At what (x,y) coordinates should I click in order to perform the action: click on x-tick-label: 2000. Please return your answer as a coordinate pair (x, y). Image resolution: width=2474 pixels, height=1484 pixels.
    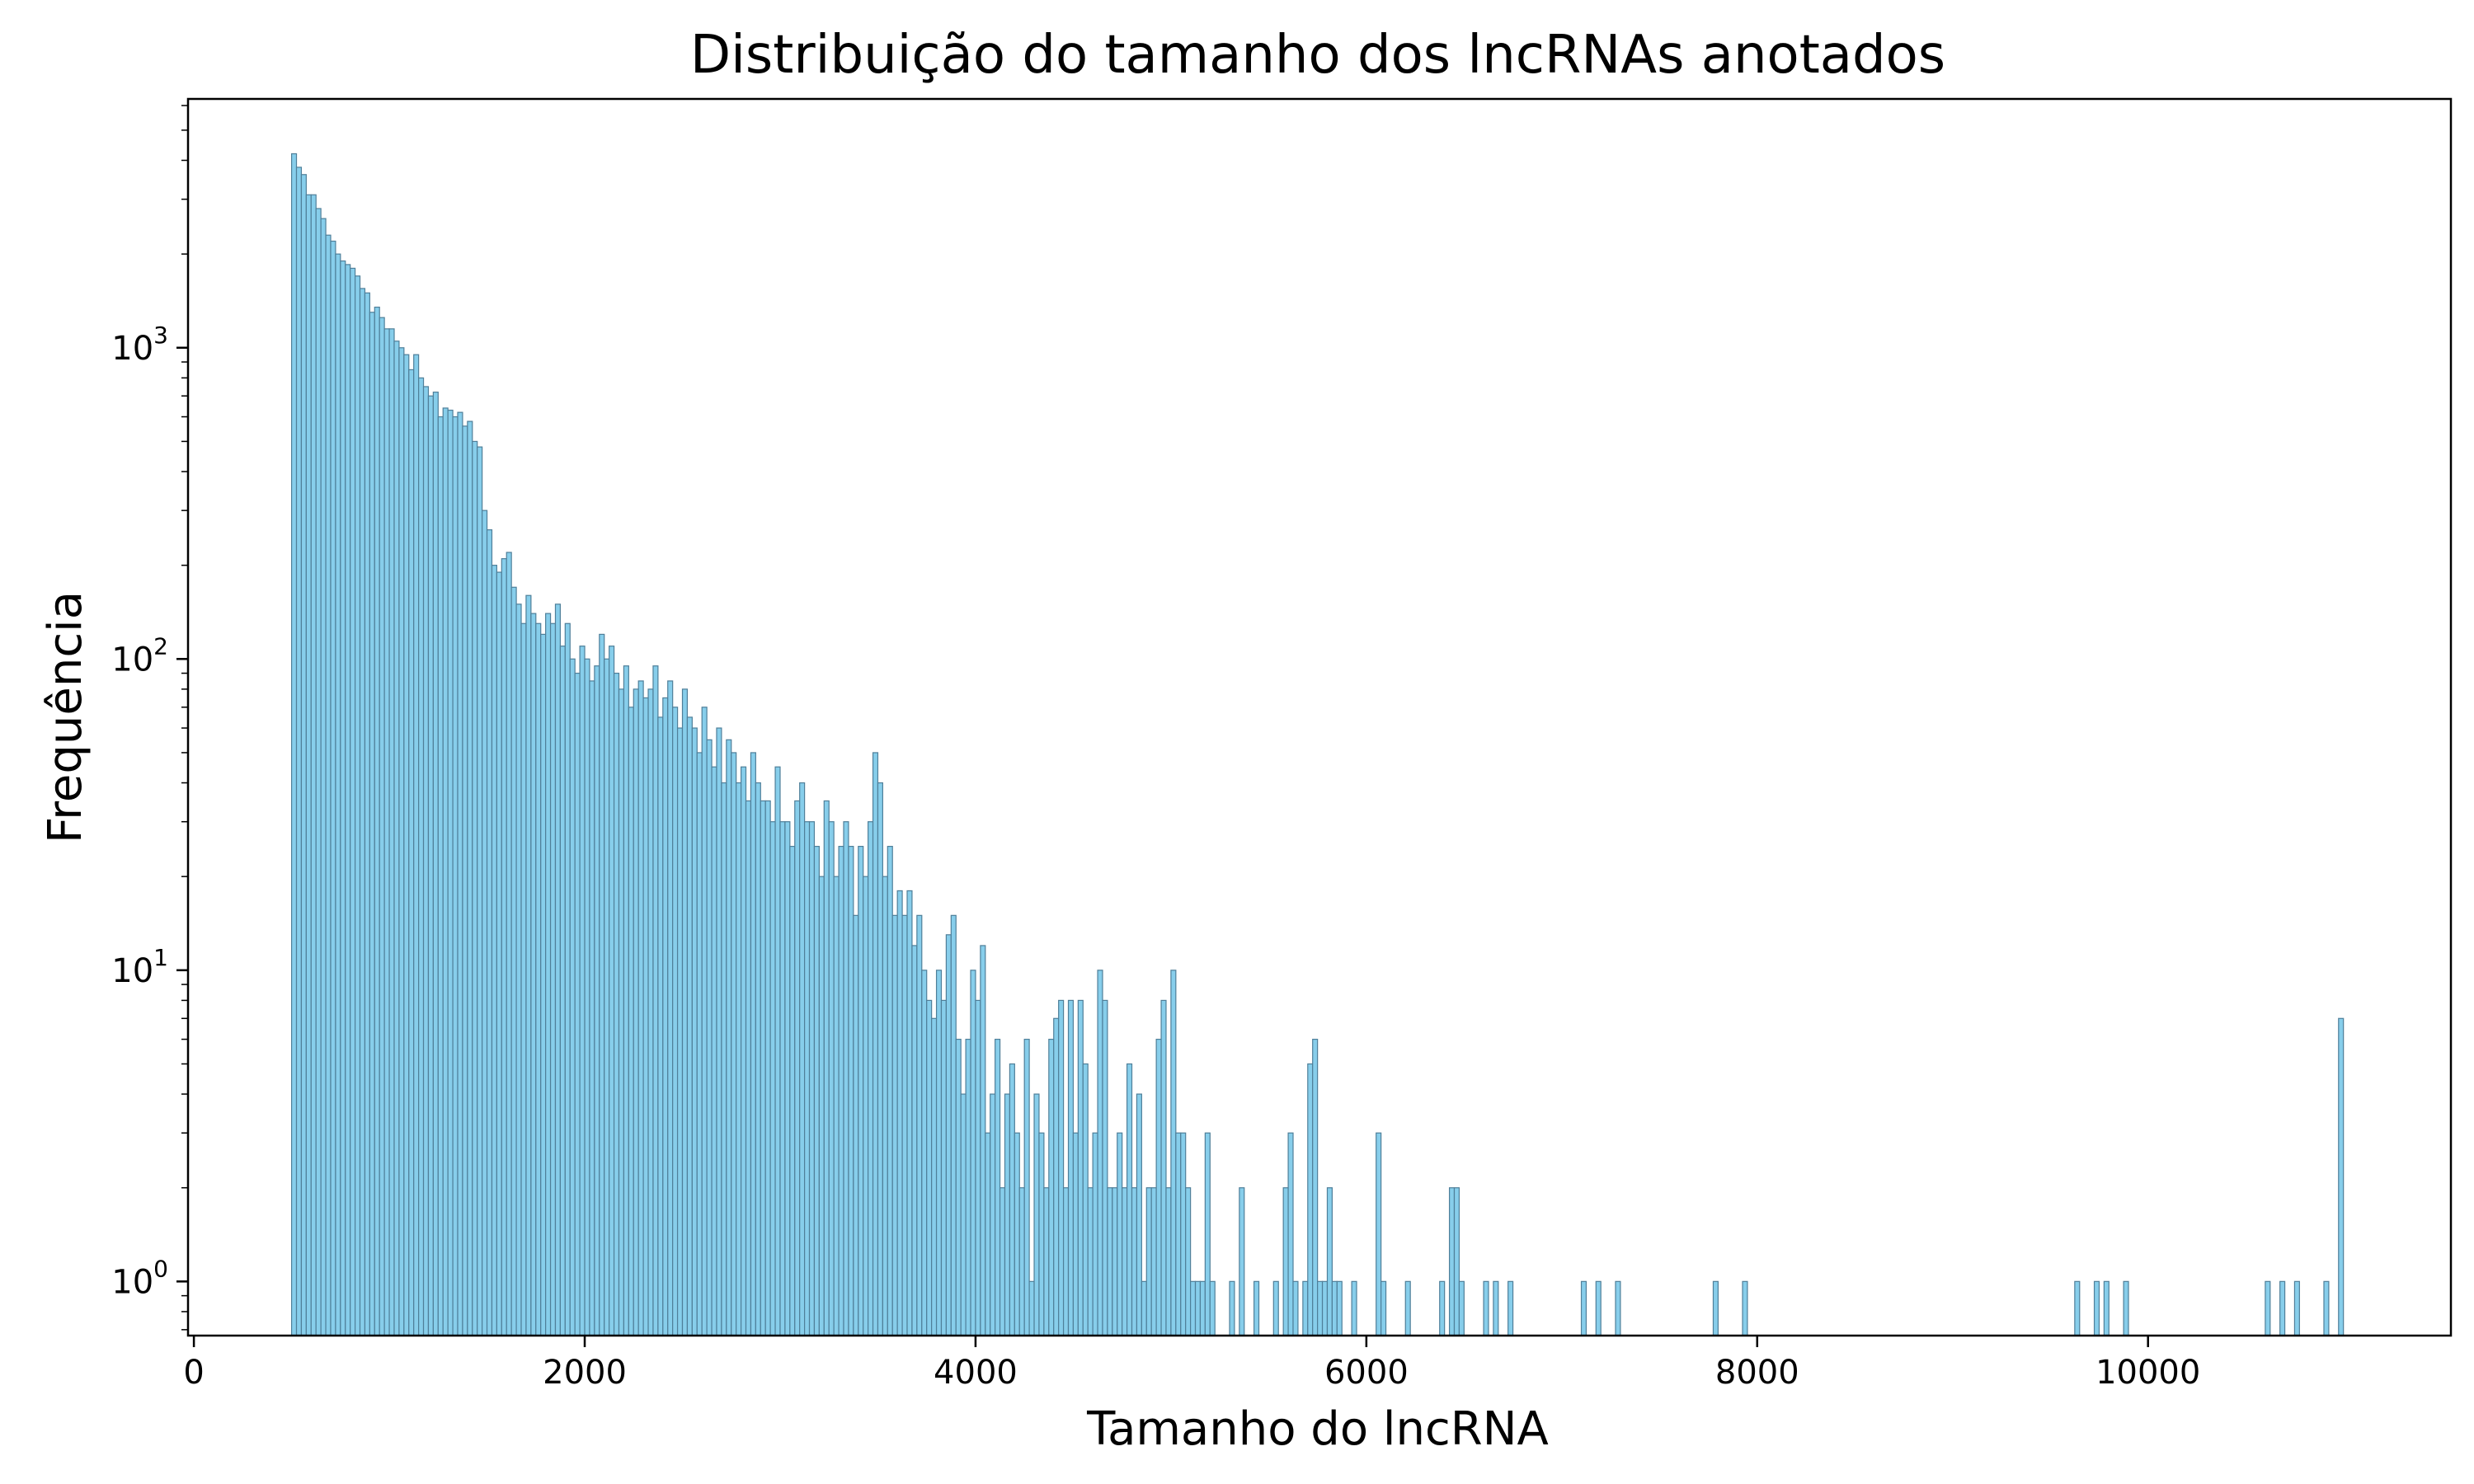
    Looking at the image, I should click on (585, 1373).